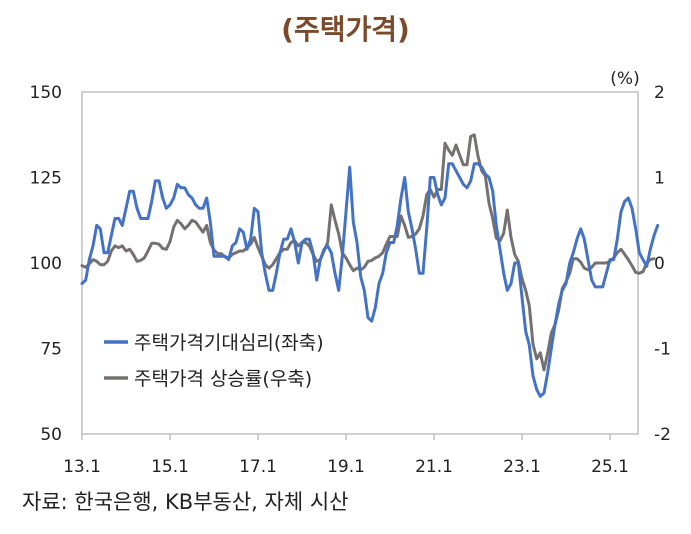 The height and width of the screenshot is (534, 691). What do you see at coordinates (659, 179) in the screenshot?
I see `y-right-tick-label: 1` at bounding box center [659, 179].